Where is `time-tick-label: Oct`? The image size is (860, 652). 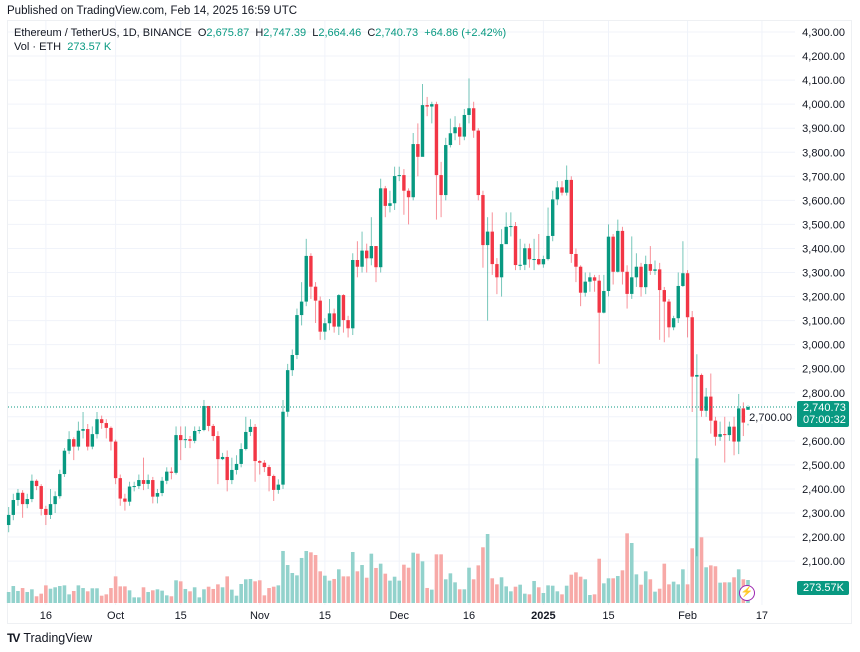
time-tick-label: Oct is located at coordinates (115, 616).